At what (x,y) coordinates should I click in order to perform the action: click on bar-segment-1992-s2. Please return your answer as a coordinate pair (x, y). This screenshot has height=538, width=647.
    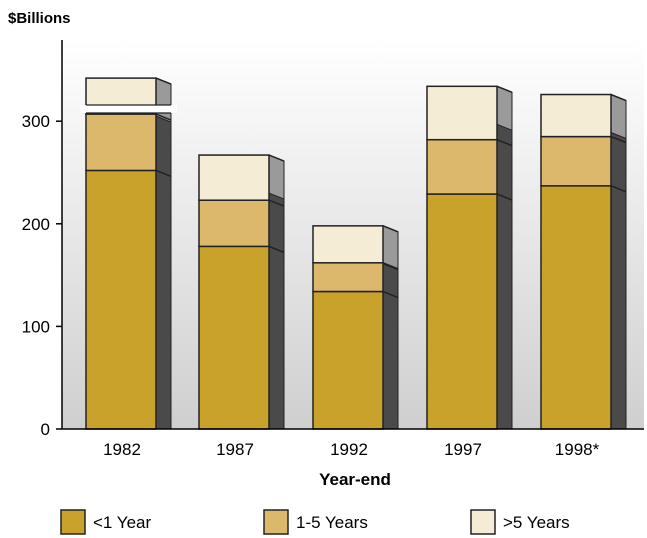
    Looking at the image, I should click on (348, 244).